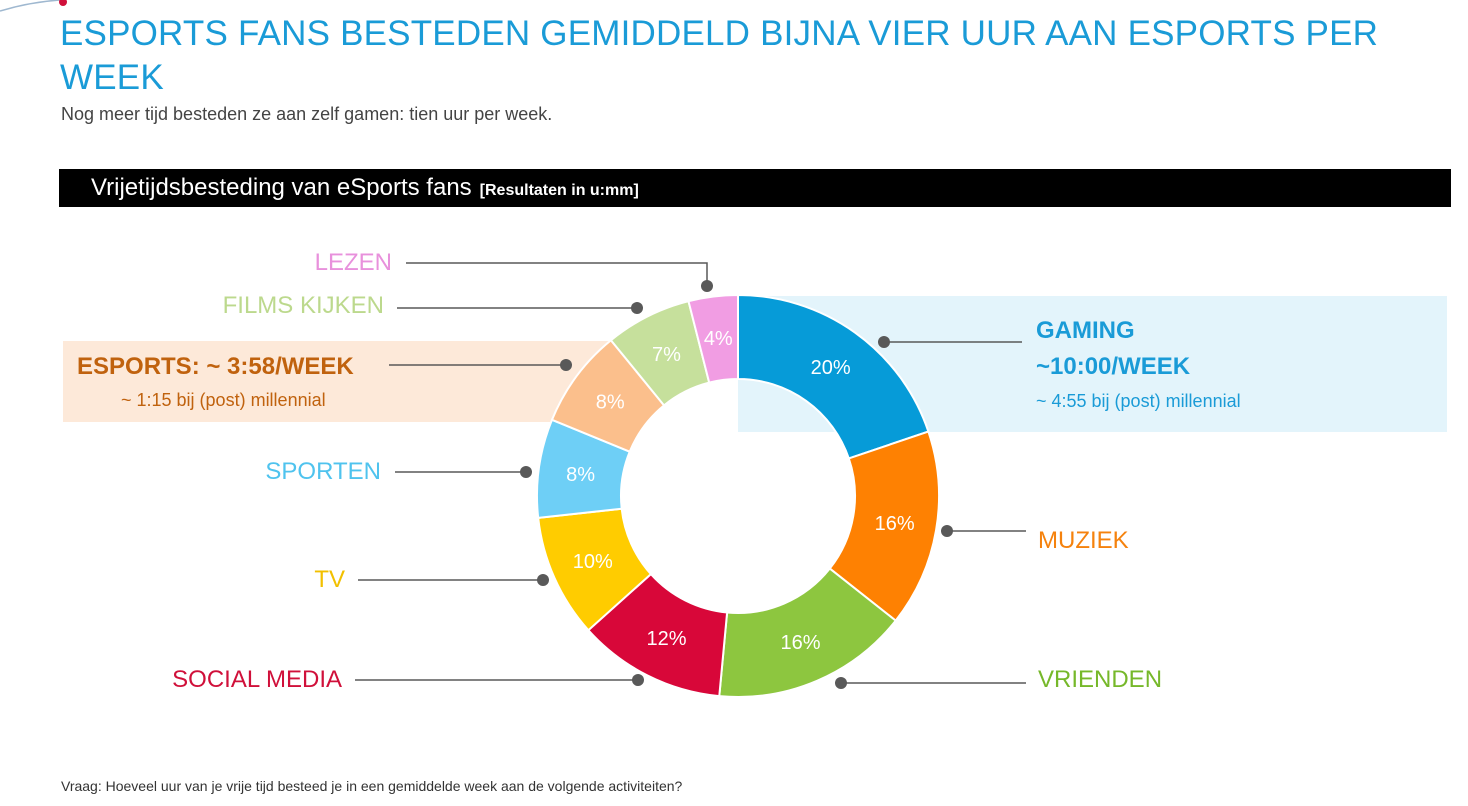  What do you see at coordinates (559, 190) in the screenshot?
I see `chart-unit-note: [Resultaten in u:mm]` at bounding box center [559, 190].